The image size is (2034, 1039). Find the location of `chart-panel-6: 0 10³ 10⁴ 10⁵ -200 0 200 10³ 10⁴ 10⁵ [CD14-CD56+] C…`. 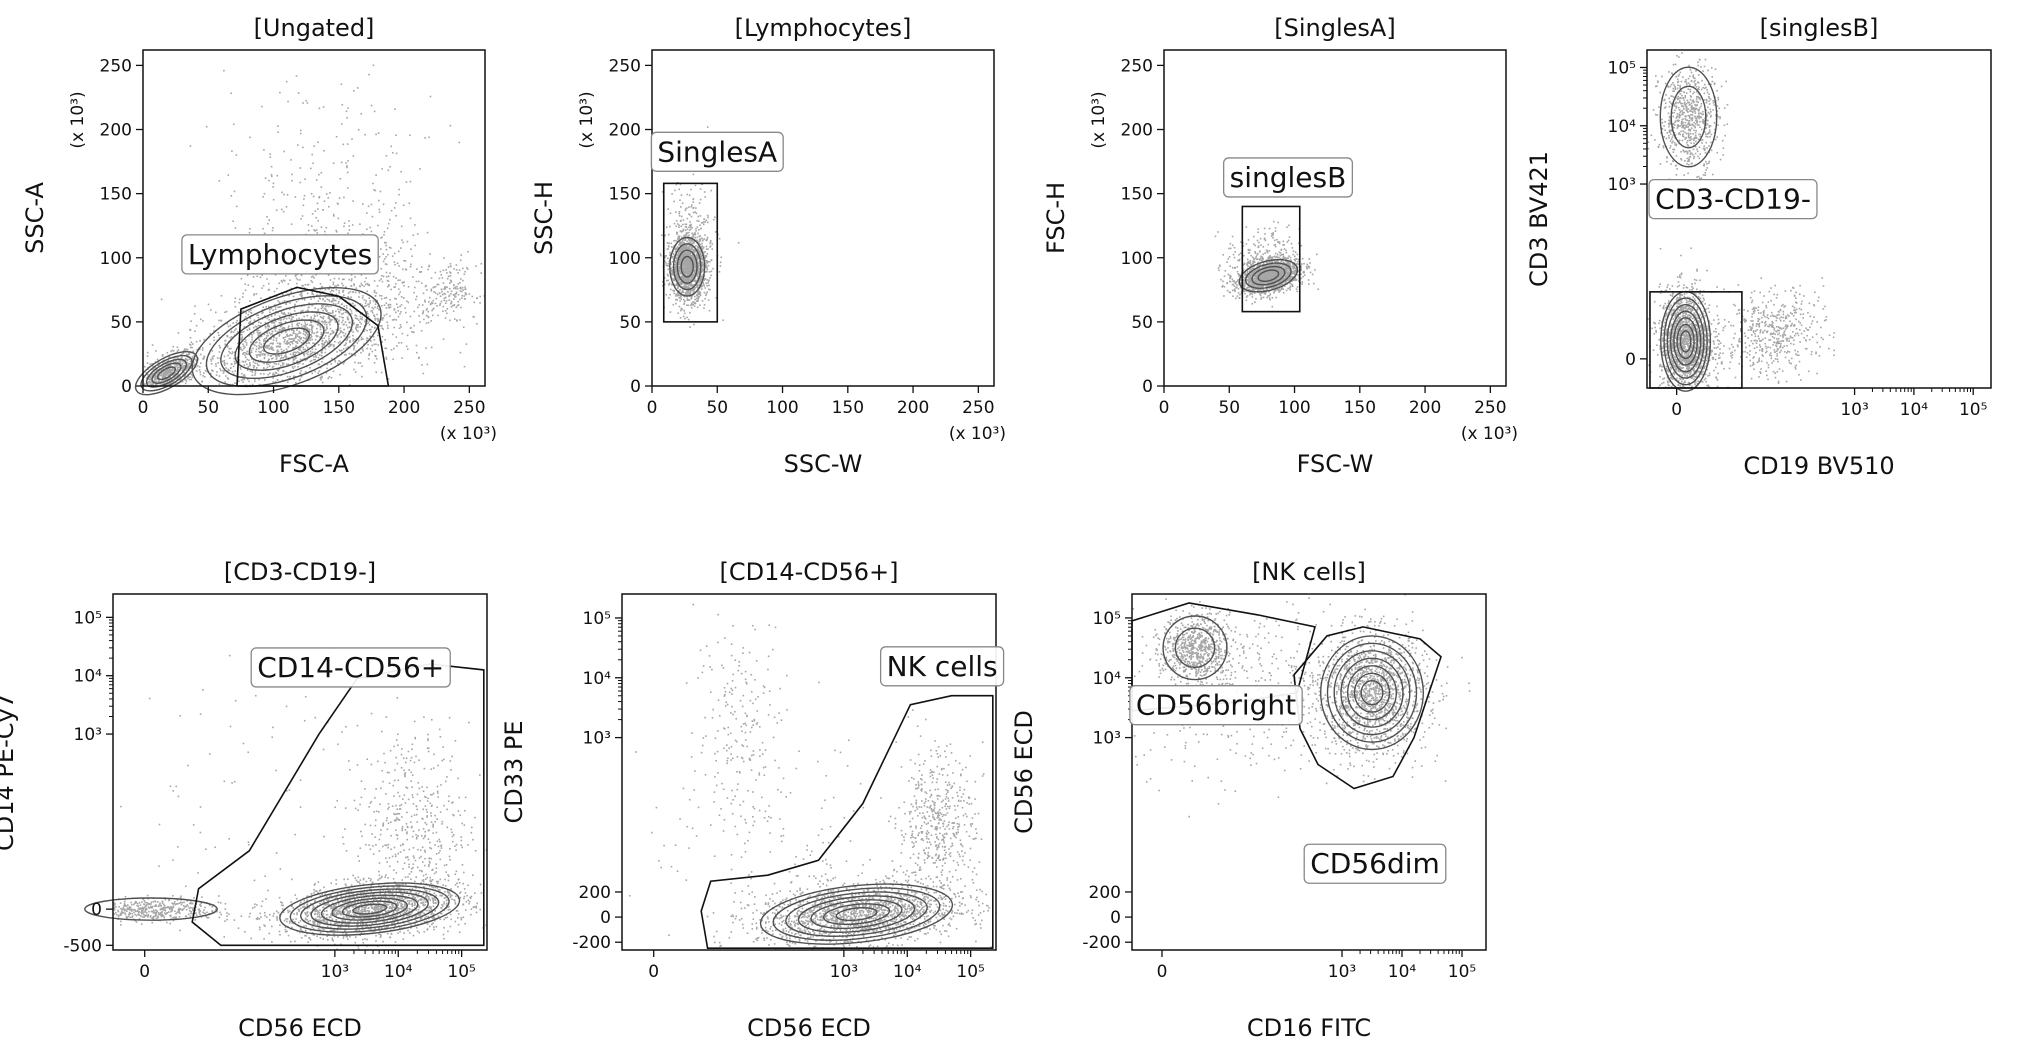

chart-panel-6: 0 10³ 10⁴ 10⁵ -200 0 200 10³ 10⁴ 10⁵ [CD14-CD56+] C… is located at coordinates (752, 798).